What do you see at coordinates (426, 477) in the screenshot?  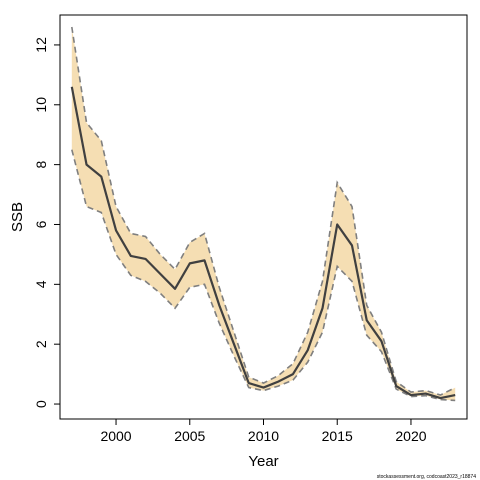 I see `footnote: stockassessment.org, codcoast2023_r18874` at bounding box center [426, 477].